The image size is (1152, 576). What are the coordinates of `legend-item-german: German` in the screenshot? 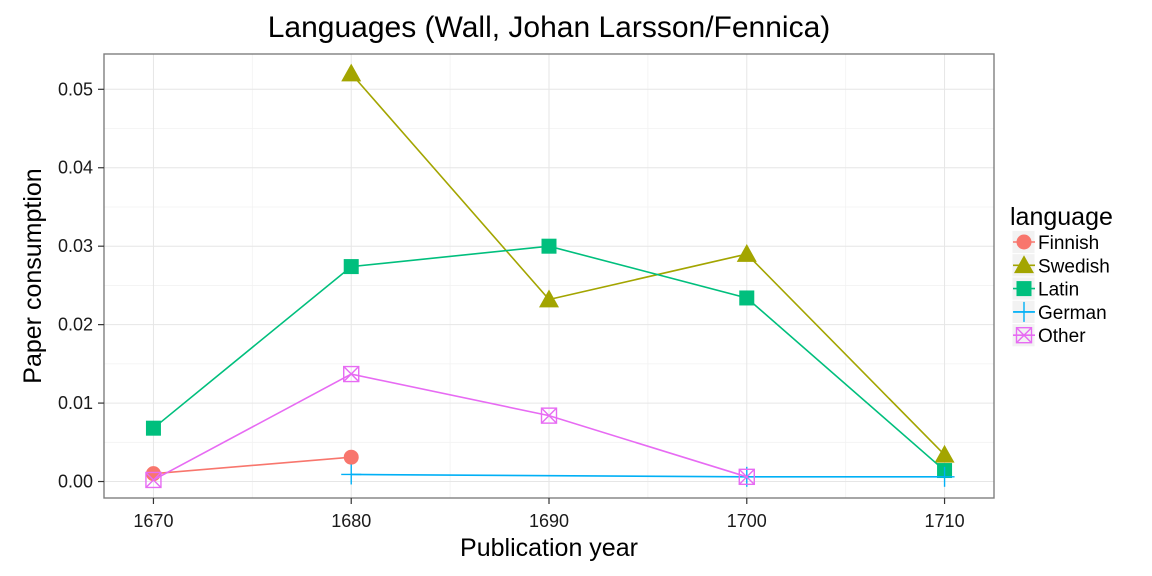 It's located at (1059, 311).